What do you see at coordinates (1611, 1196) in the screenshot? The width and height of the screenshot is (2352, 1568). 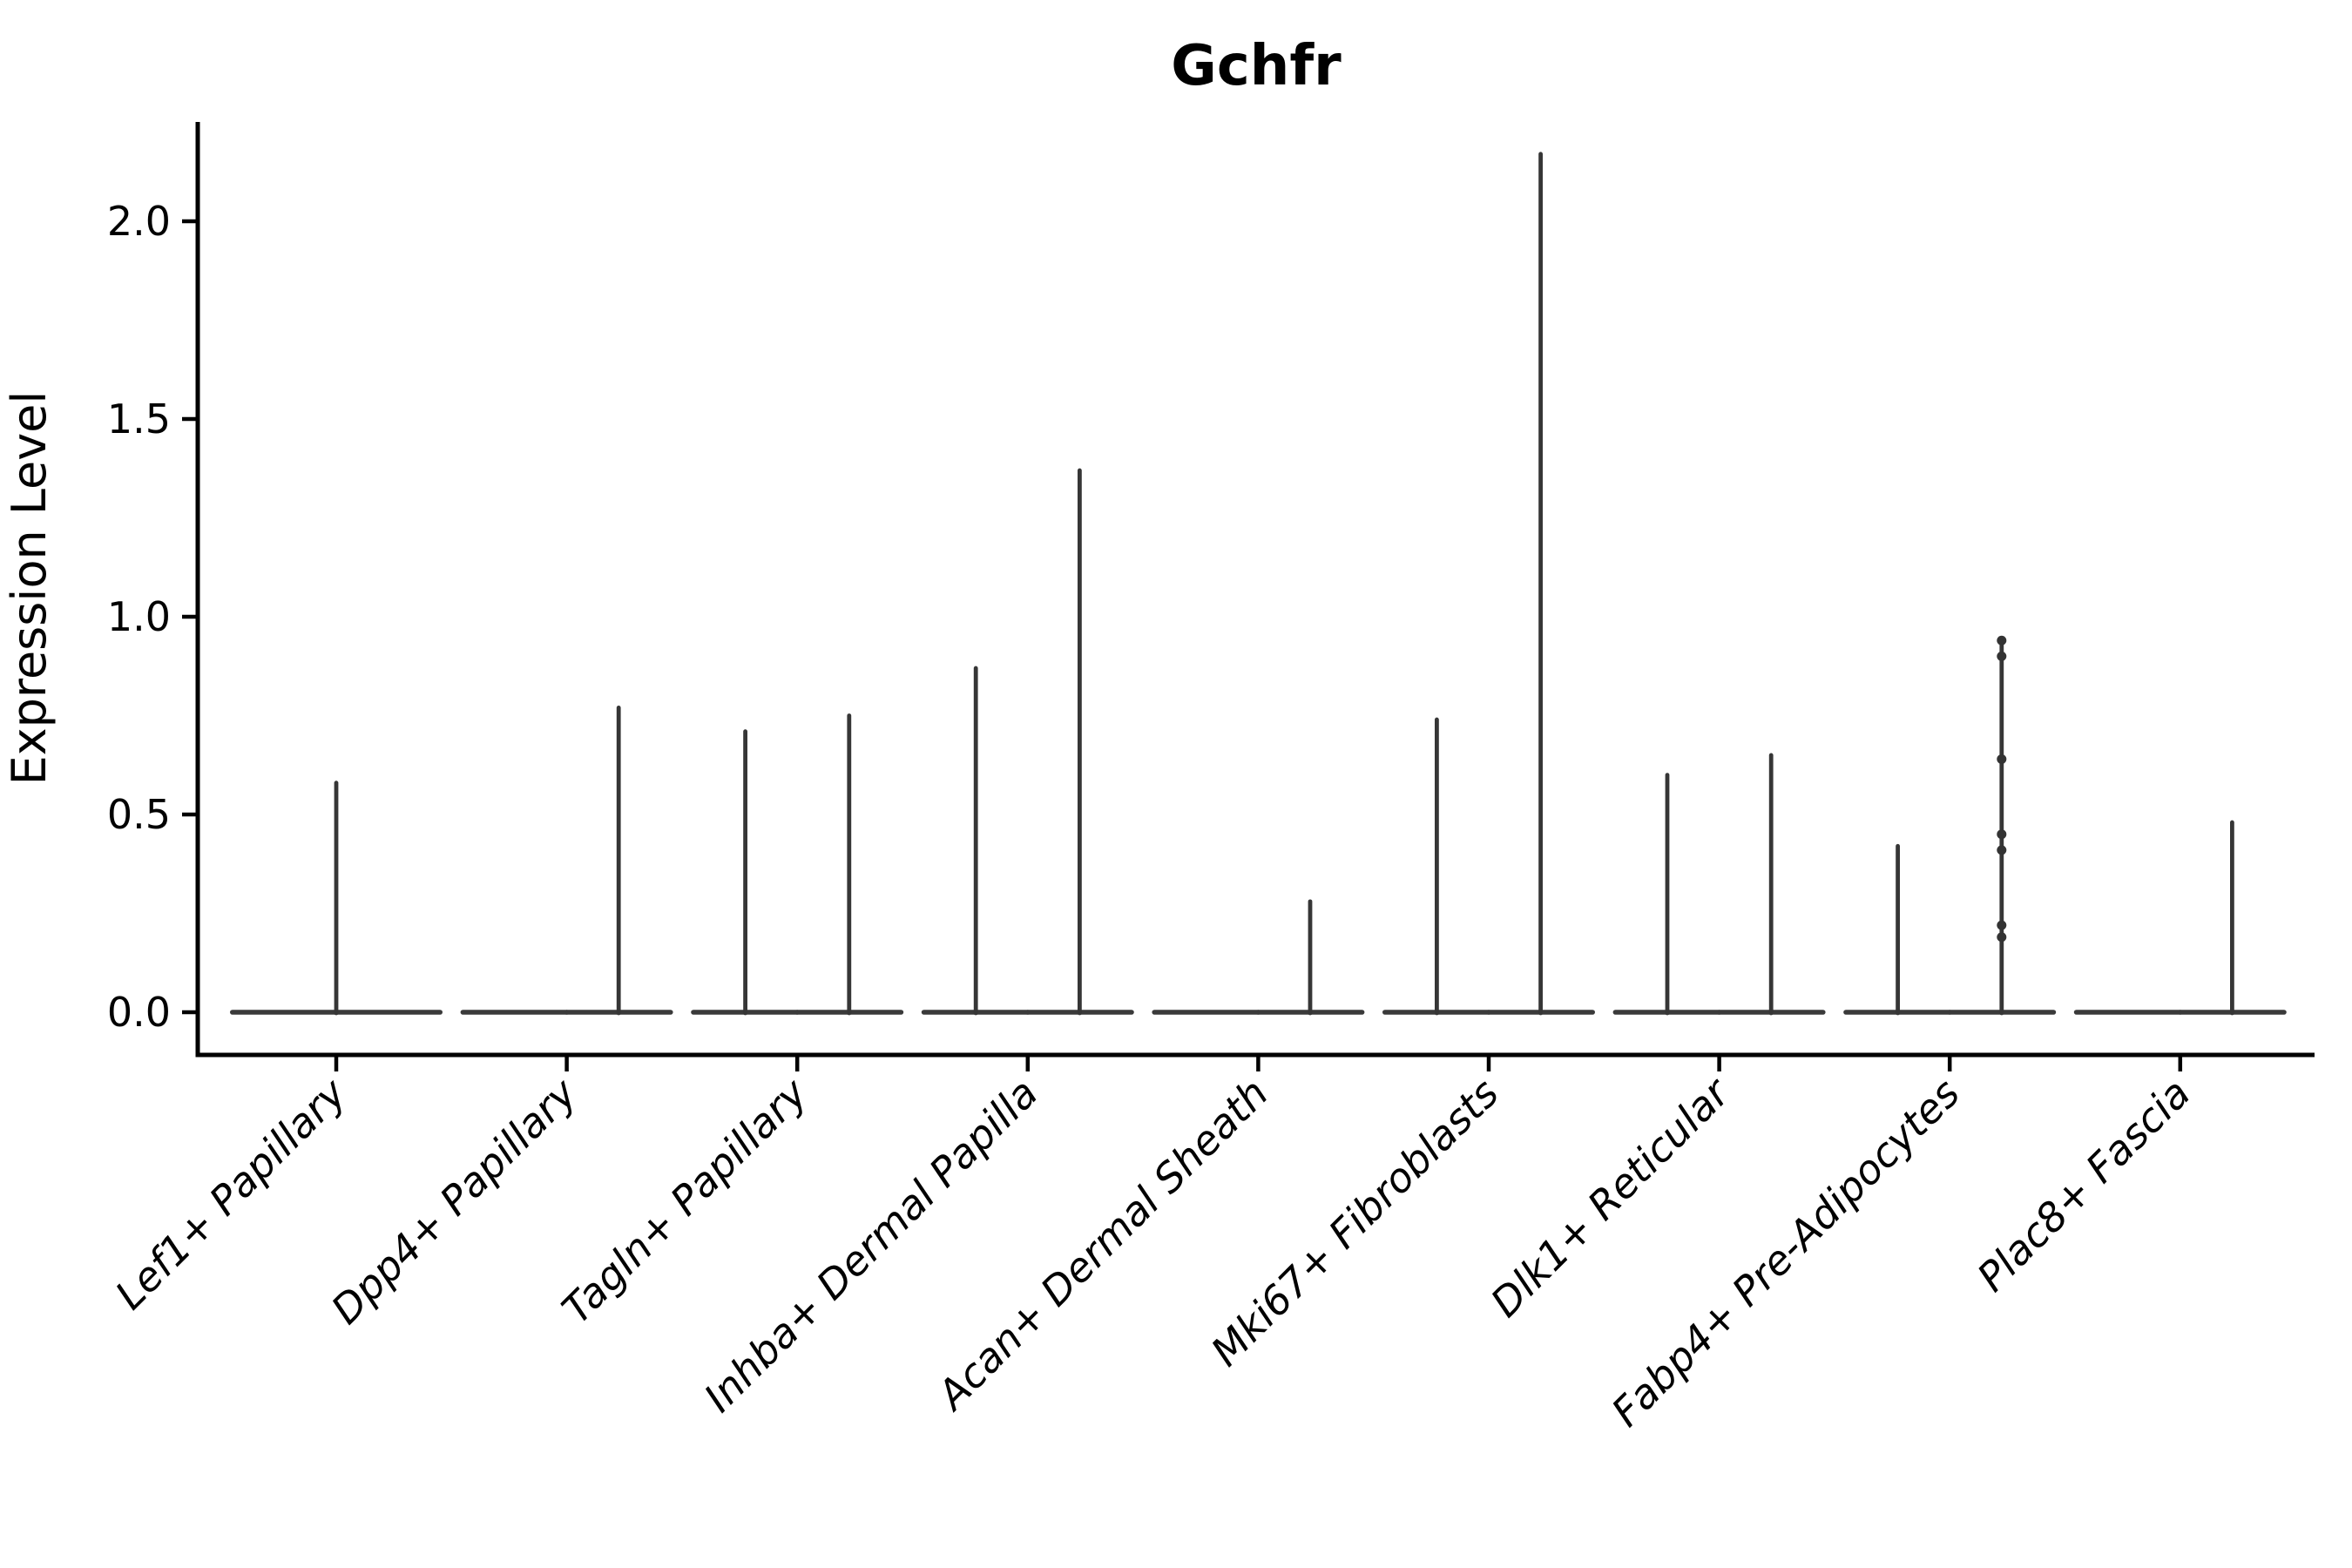 I see `x-category-label: Dlk1+ Reticular` at bounding box center [1611, 1196].